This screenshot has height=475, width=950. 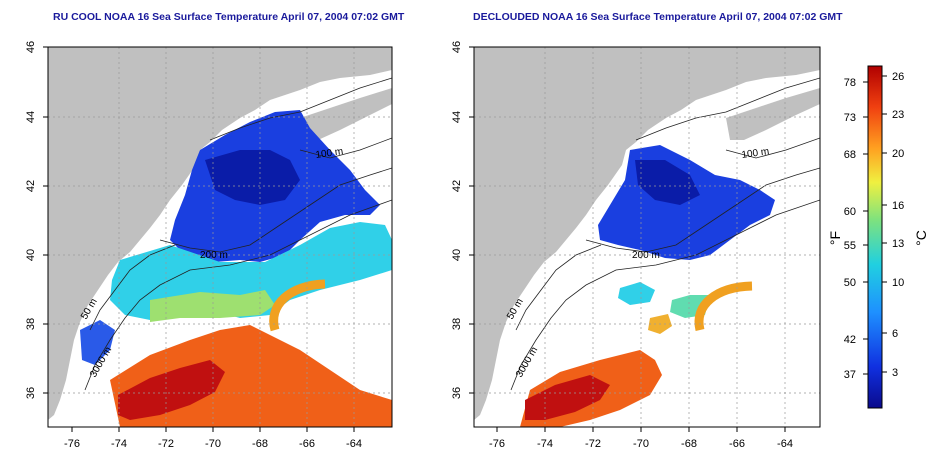 I want to click on right-map-depth-contour-100m, so click(x=727, y=118).